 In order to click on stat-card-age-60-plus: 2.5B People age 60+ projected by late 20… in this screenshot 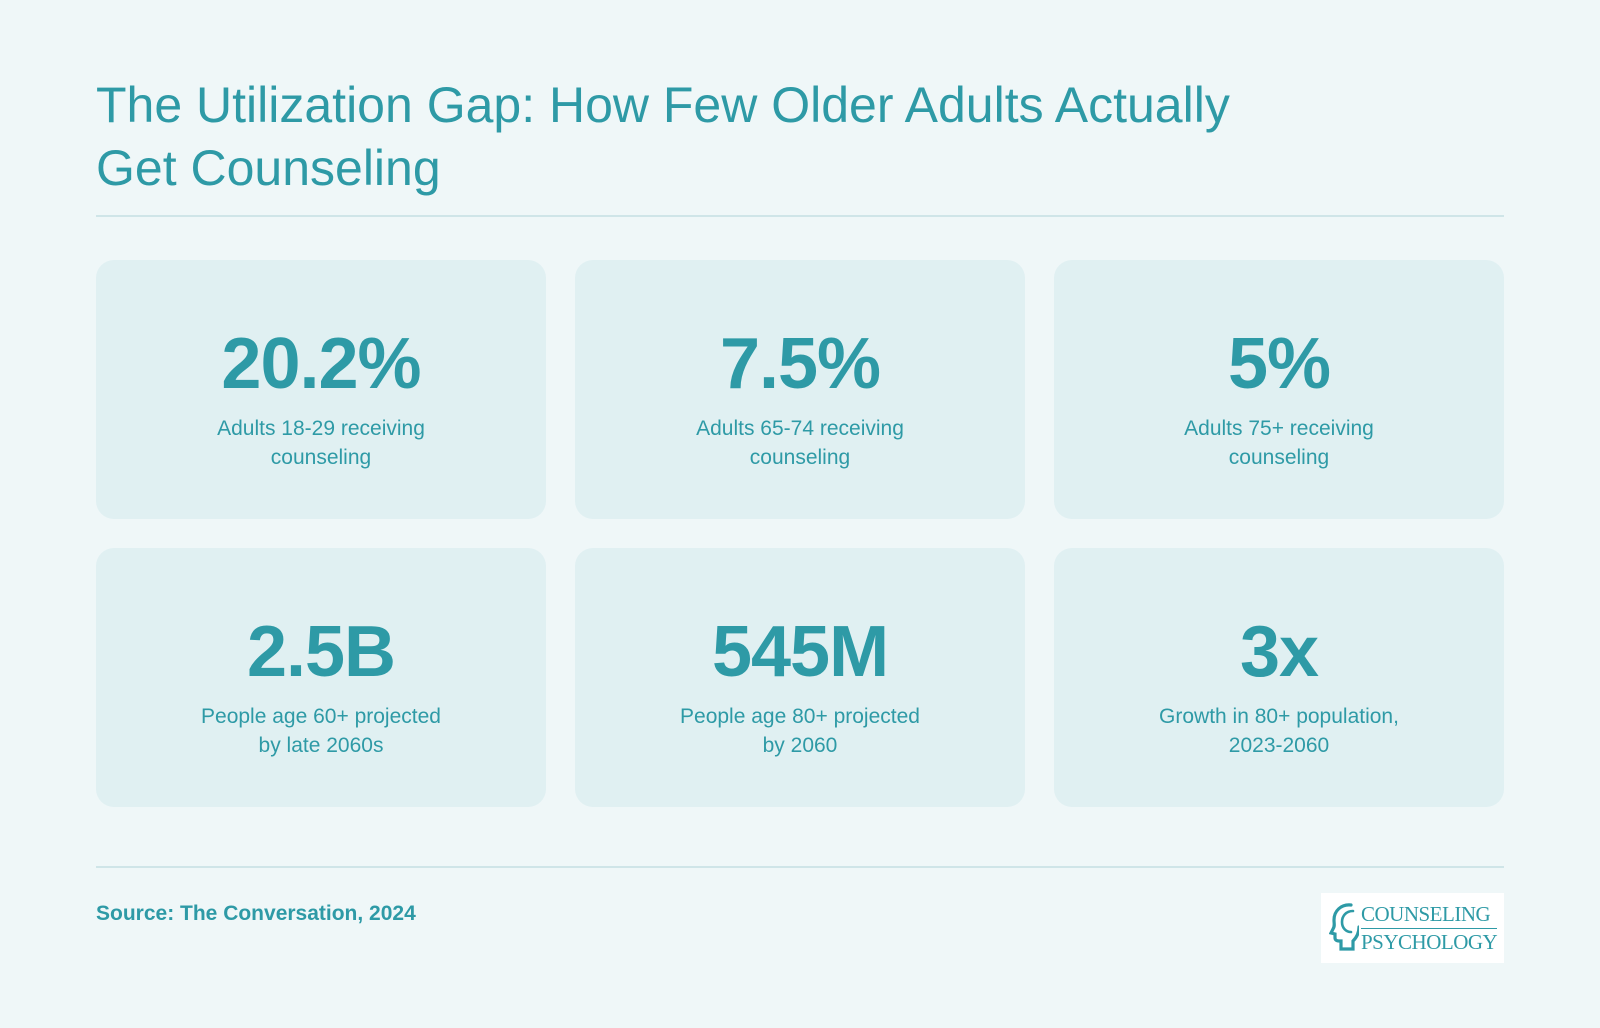, I will do `click(321, 677)`.